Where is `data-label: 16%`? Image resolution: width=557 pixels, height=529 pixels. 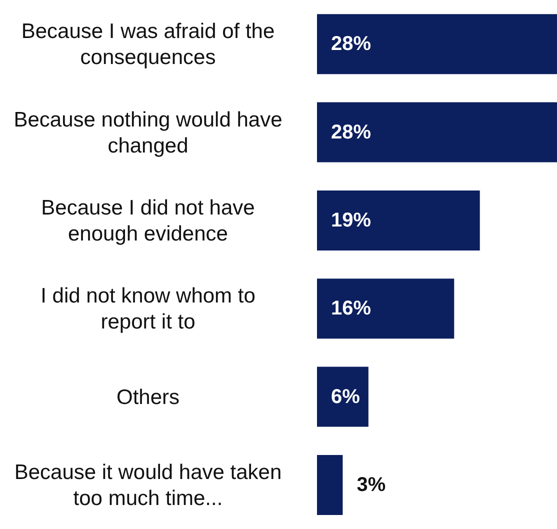 data-label: 16% is located at coordinates (351, 309).